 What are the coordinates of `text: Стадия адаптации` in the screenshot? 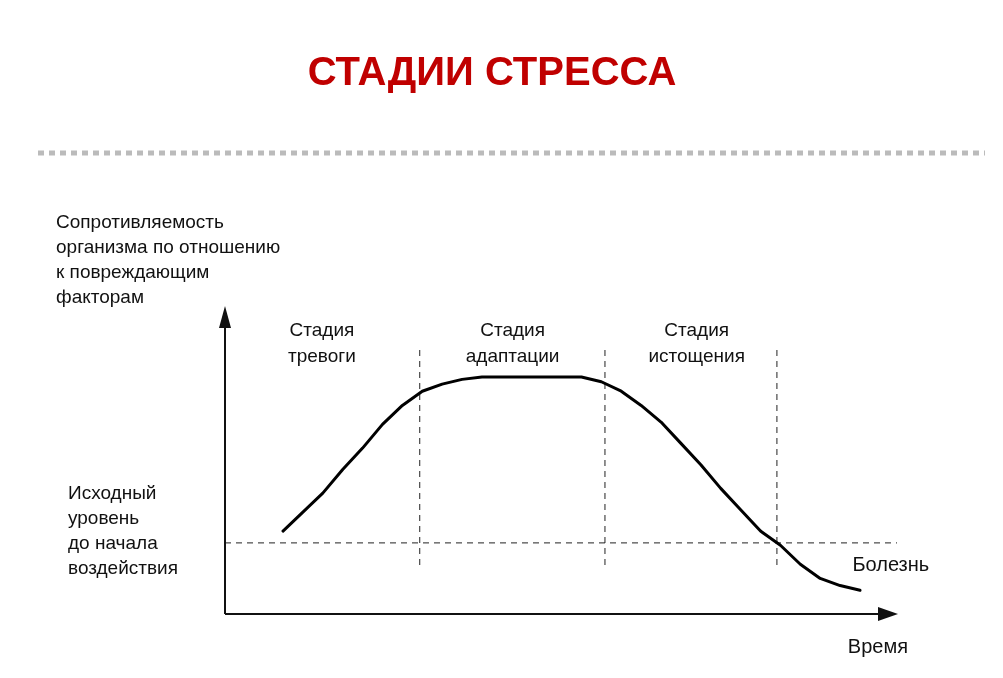 It's located at (512, 342).